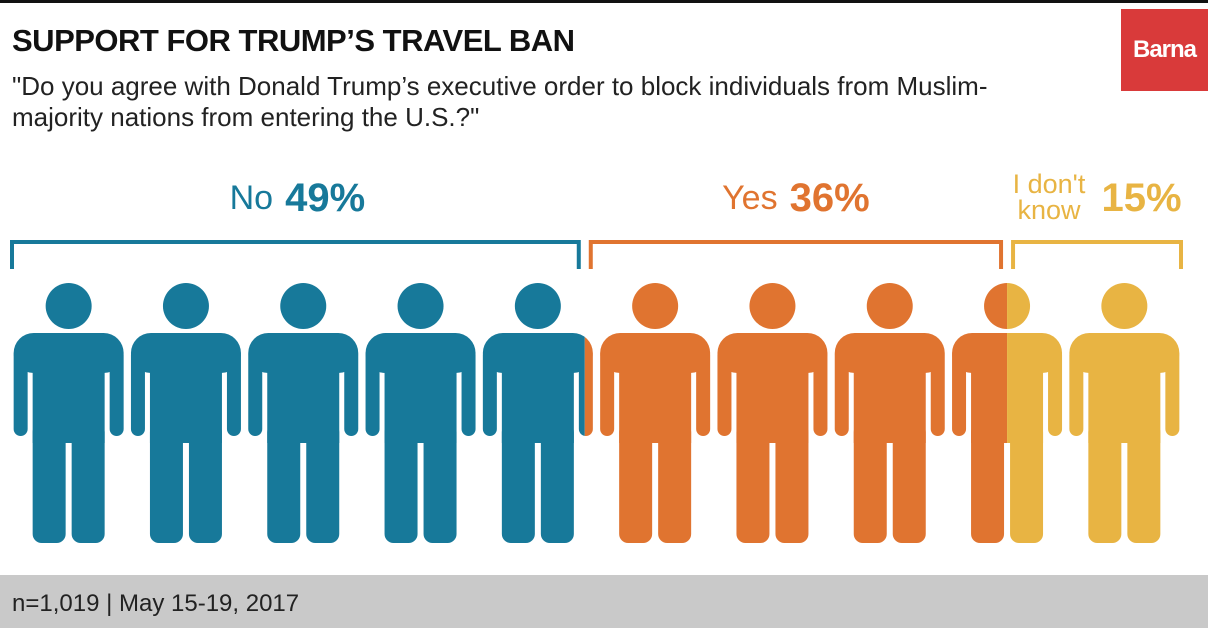  I want to click on brand-logo: Barna, so click(1164, 50).